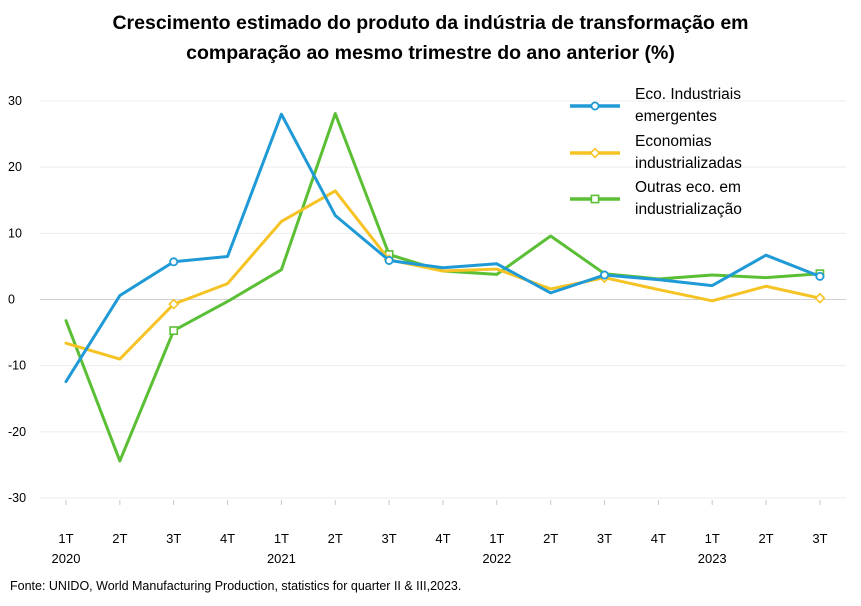  Describe the element at coordinates (17, 366) in the screenshot. I see `y-tick-label: -10` at that location.